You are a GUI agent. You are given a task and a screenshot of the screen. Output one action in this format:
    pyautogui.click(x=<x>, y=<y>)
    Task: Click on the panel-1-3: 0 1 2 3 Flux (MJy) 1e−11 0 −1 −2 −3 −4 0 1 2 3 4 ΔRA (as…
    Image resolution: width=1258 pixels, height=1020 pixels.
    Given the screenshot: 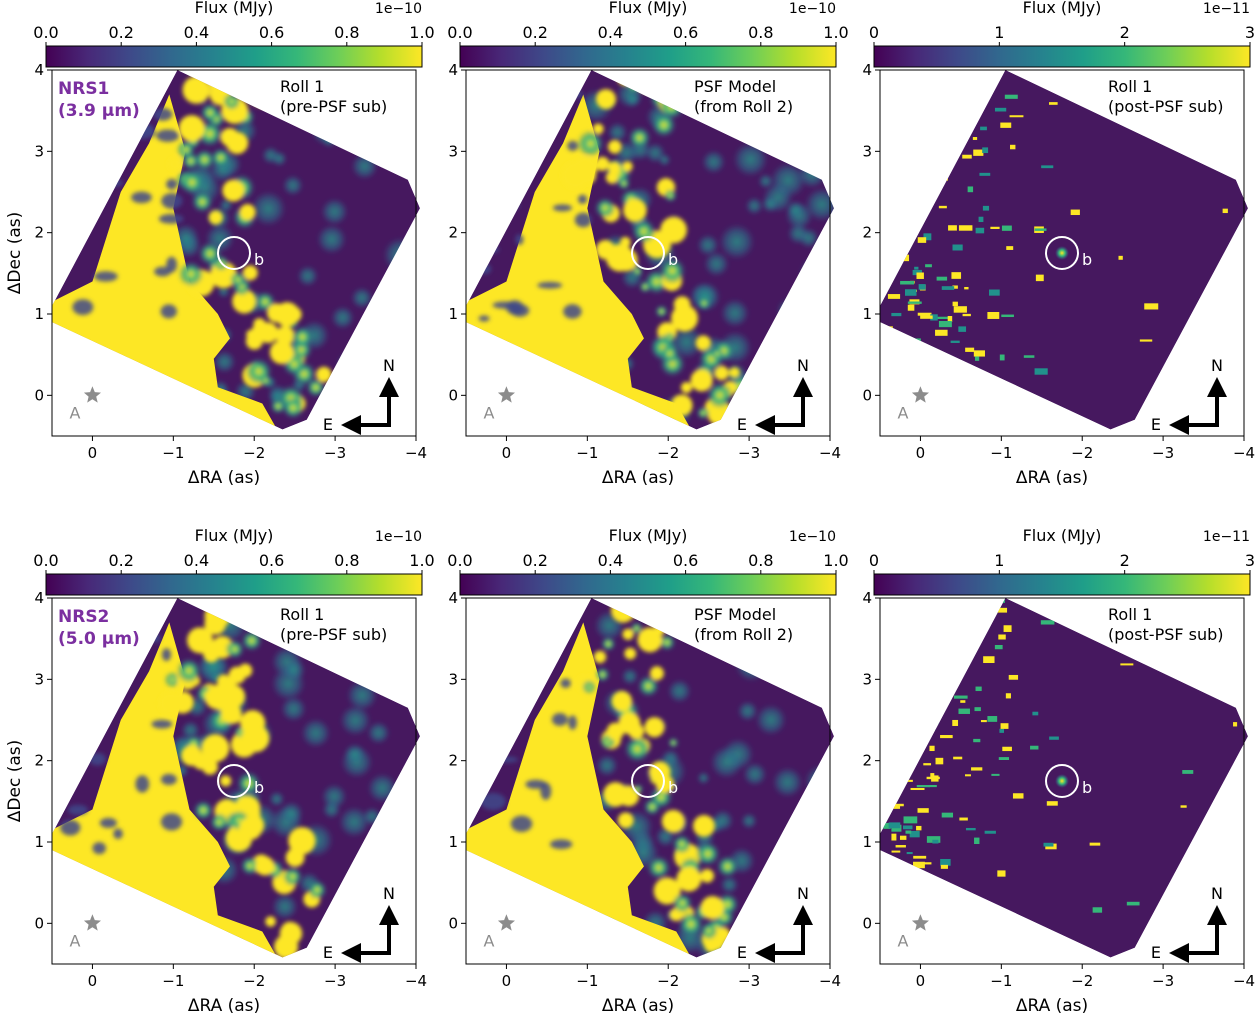 What is the action you would take?
    pyautogui.click(x=1058, y=244)
    